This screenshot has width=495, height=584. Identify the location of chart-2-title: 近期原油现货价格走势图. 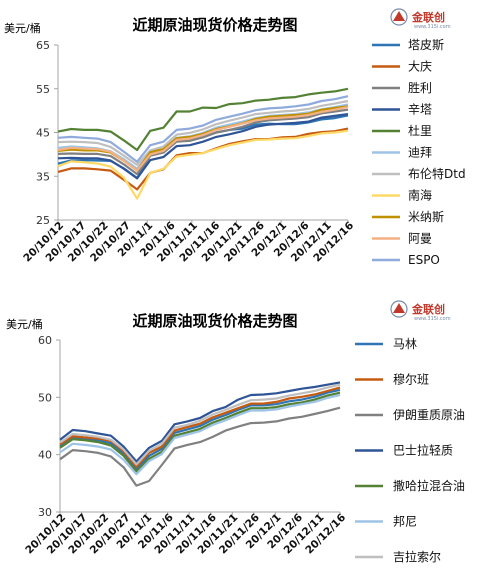
(214, 321).